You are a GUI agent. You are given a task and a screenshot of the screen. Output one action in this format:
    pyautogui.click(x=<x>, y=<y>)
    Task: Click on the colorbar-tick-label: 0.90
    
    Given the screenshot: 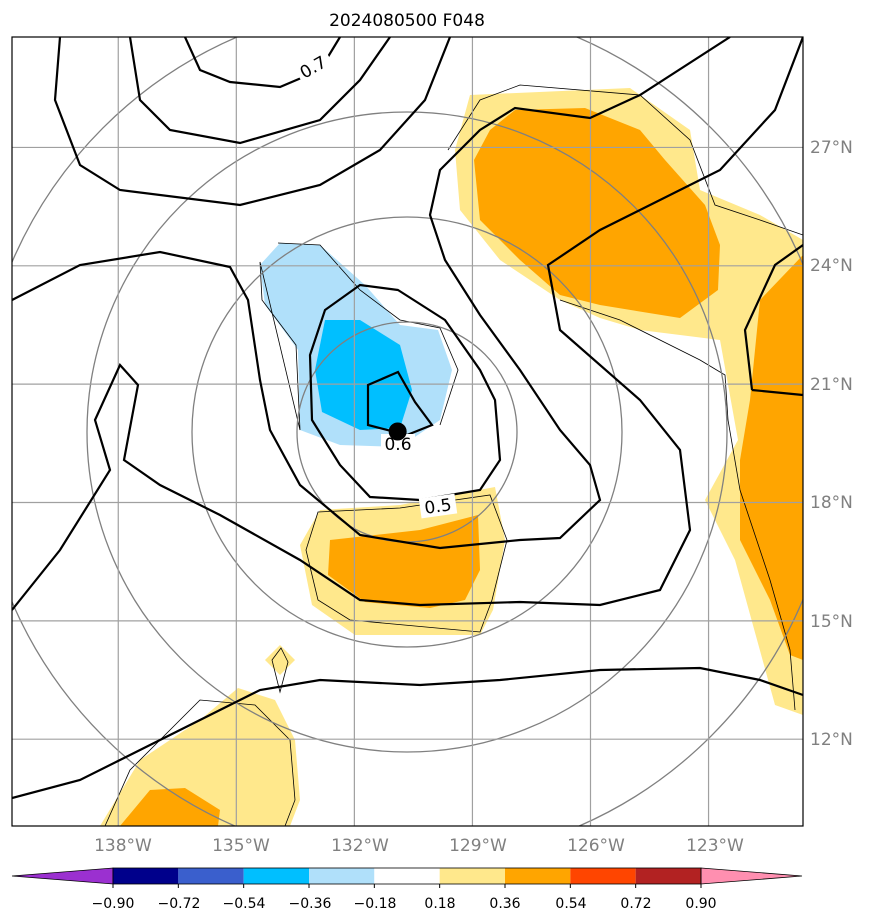 What is the action you would take?
    pyautogui.click(x=700, y=904)
    